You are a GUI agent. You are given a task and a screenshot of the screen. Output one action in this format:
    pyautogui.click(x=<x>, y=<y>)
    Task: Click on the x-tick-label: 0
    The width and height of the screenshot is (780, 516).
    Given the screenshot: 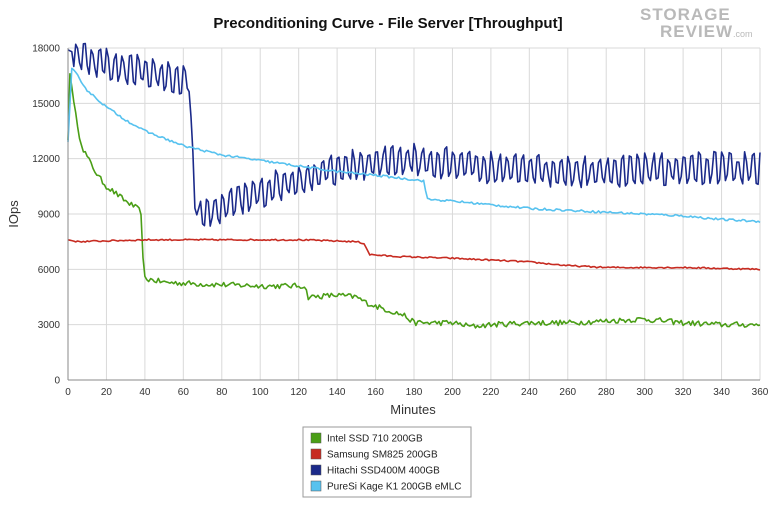 What is the action you would take?
    pyautogui.click(x=68, y=392)
    